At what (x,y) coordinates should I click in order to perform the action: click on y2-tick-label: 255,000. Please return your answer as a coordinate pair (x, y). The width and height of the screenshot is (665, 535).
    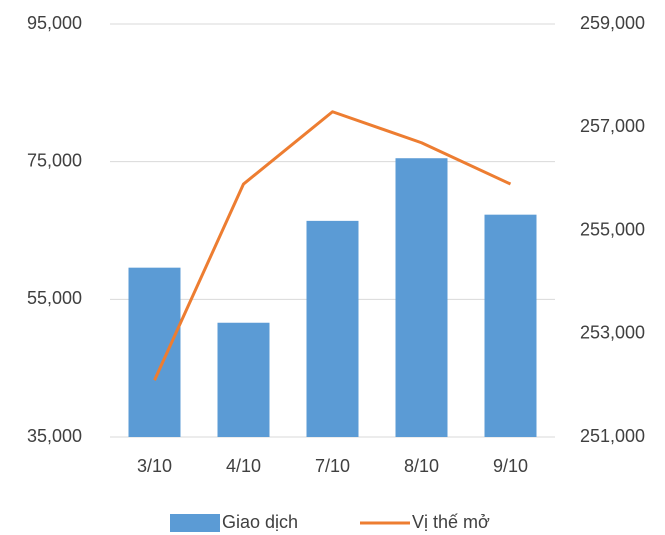
    Looking at the image, I should click on (612, 229).